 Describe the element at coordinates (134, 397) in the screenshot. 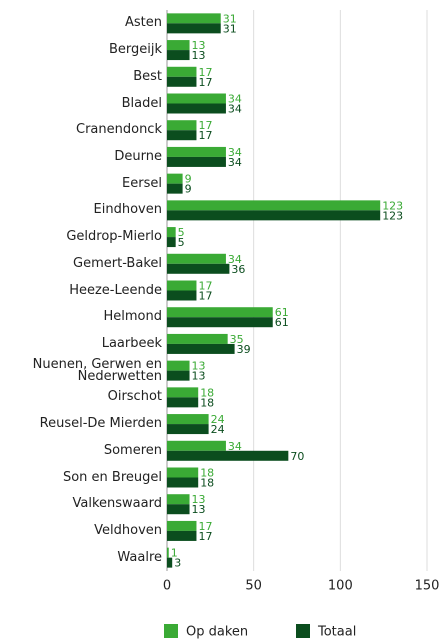

I see `y-tick-label: Oirschot` at that location.